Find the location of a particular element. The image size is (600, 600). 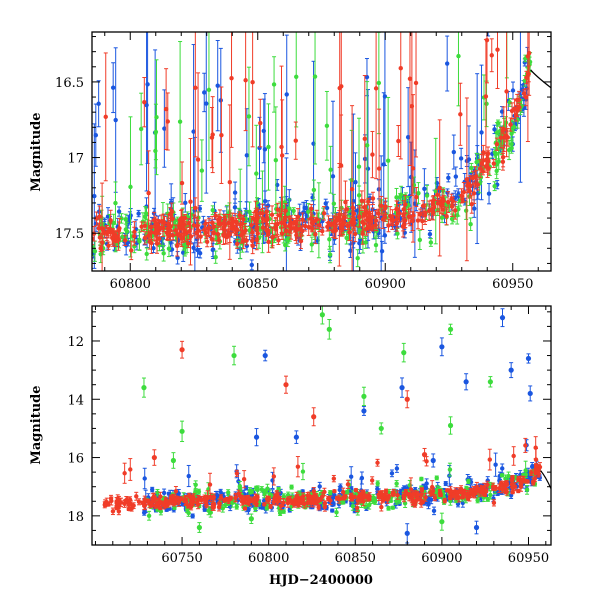

x-tick-label: 60800 is located at coordinates (130, 284).